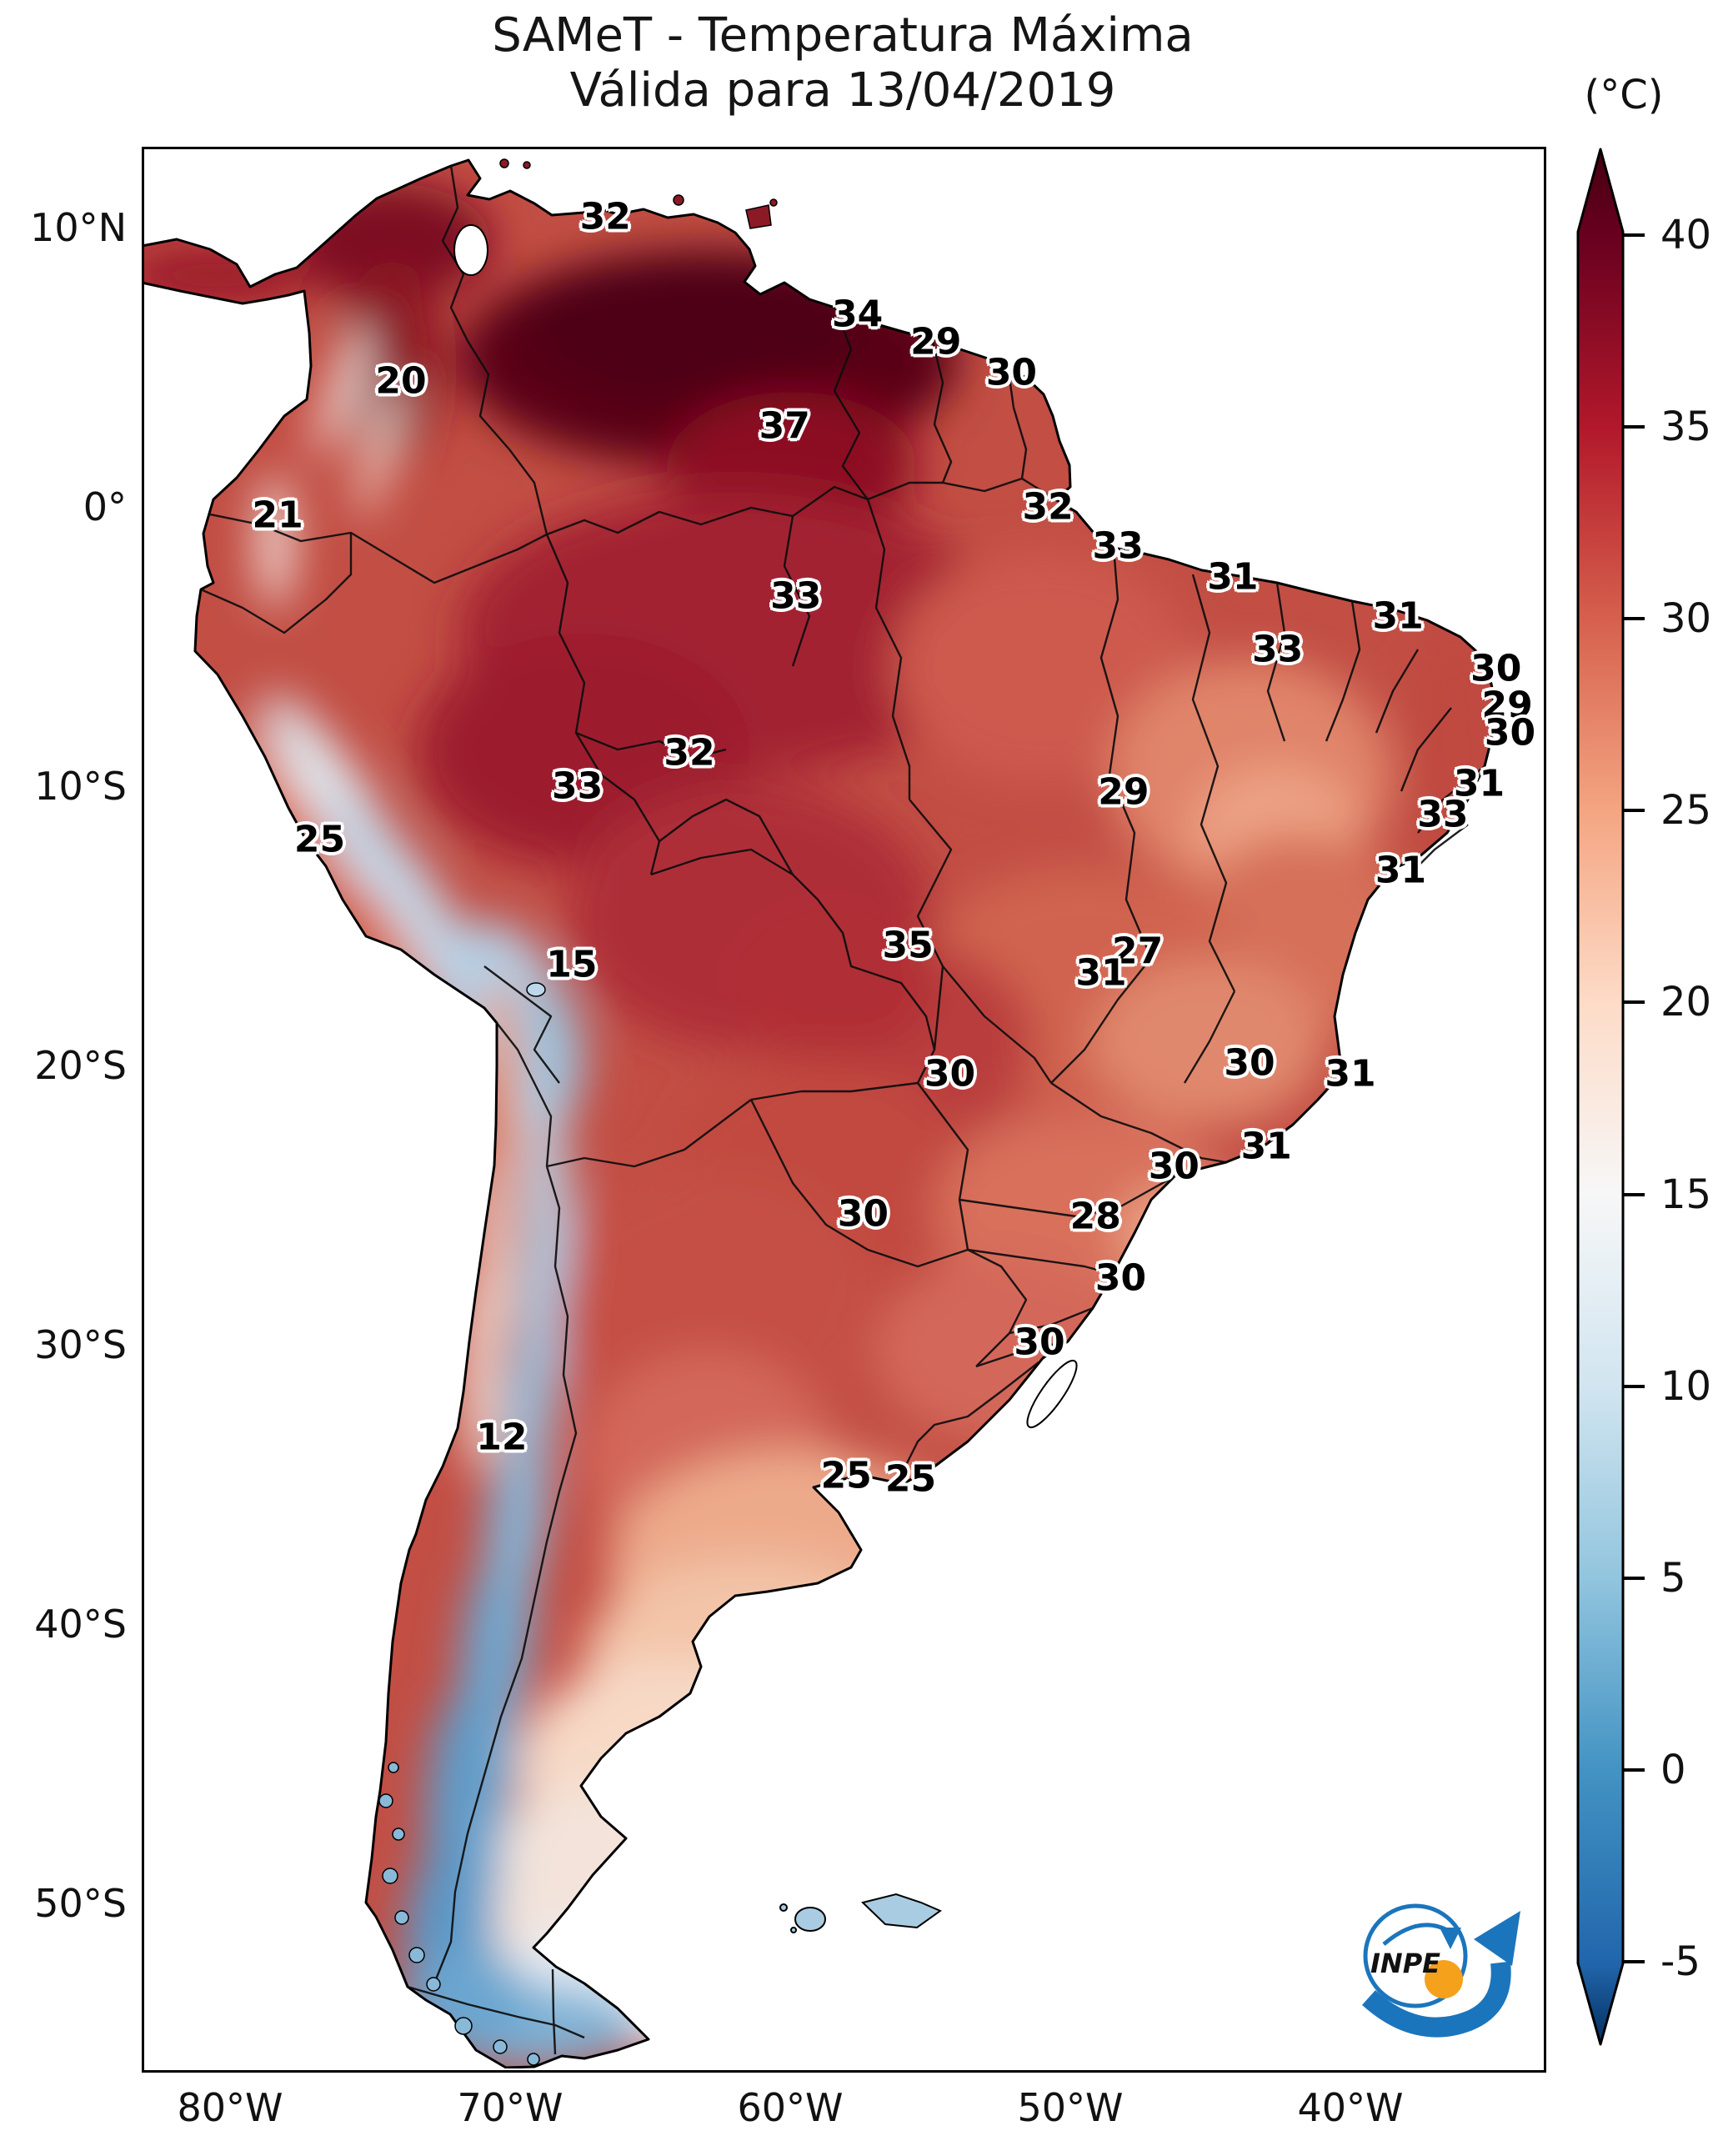  What do you see at coordinates (1686, 811) in the screenshot?
I see `colorbar-tick-label: 25` at bounding box center [1686, 811].